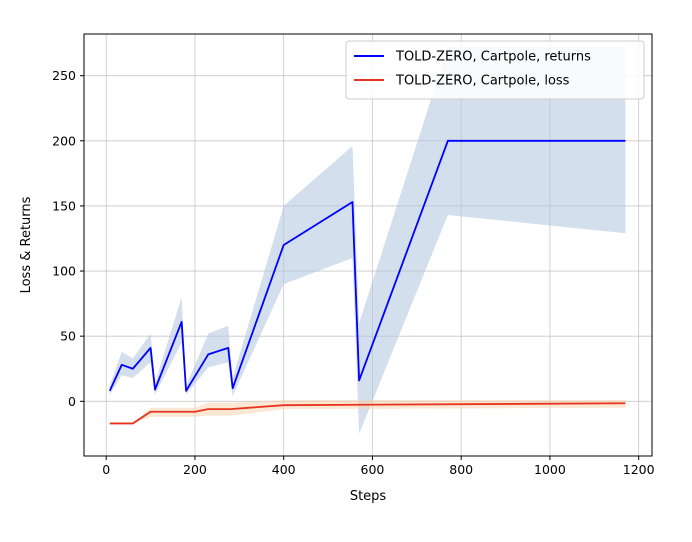 This screenshot has width=692, height=542. I want to click on x-tick-label: 1000, so click(550, 469).